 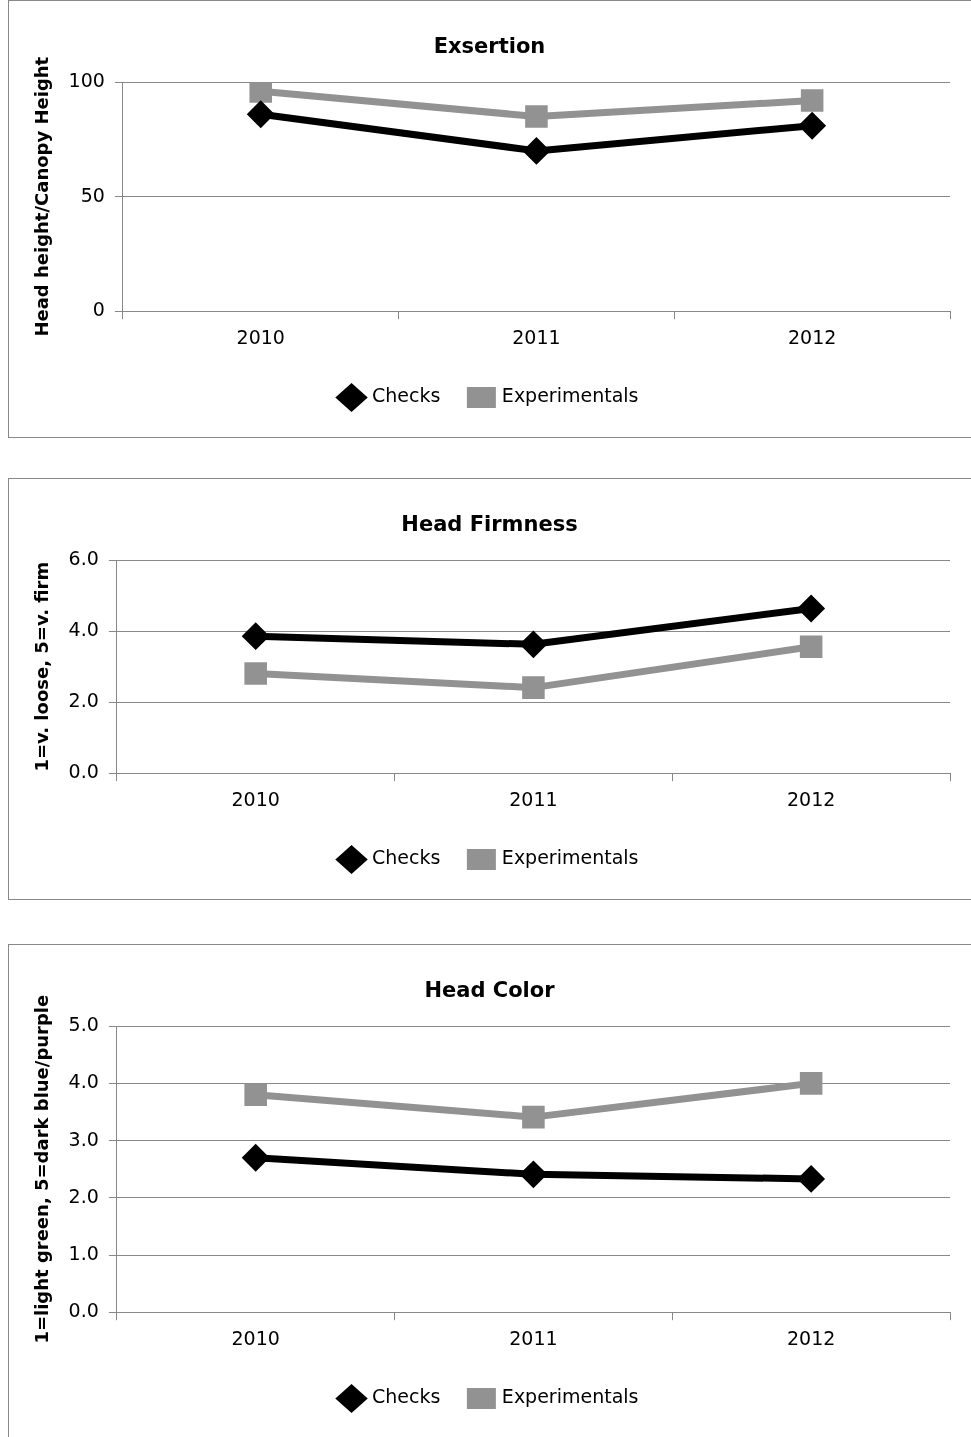 What do you see at coordinates (92, 194) in the screenshot?
I see `y-tick-label: 50` at bounding box center [92, 194].